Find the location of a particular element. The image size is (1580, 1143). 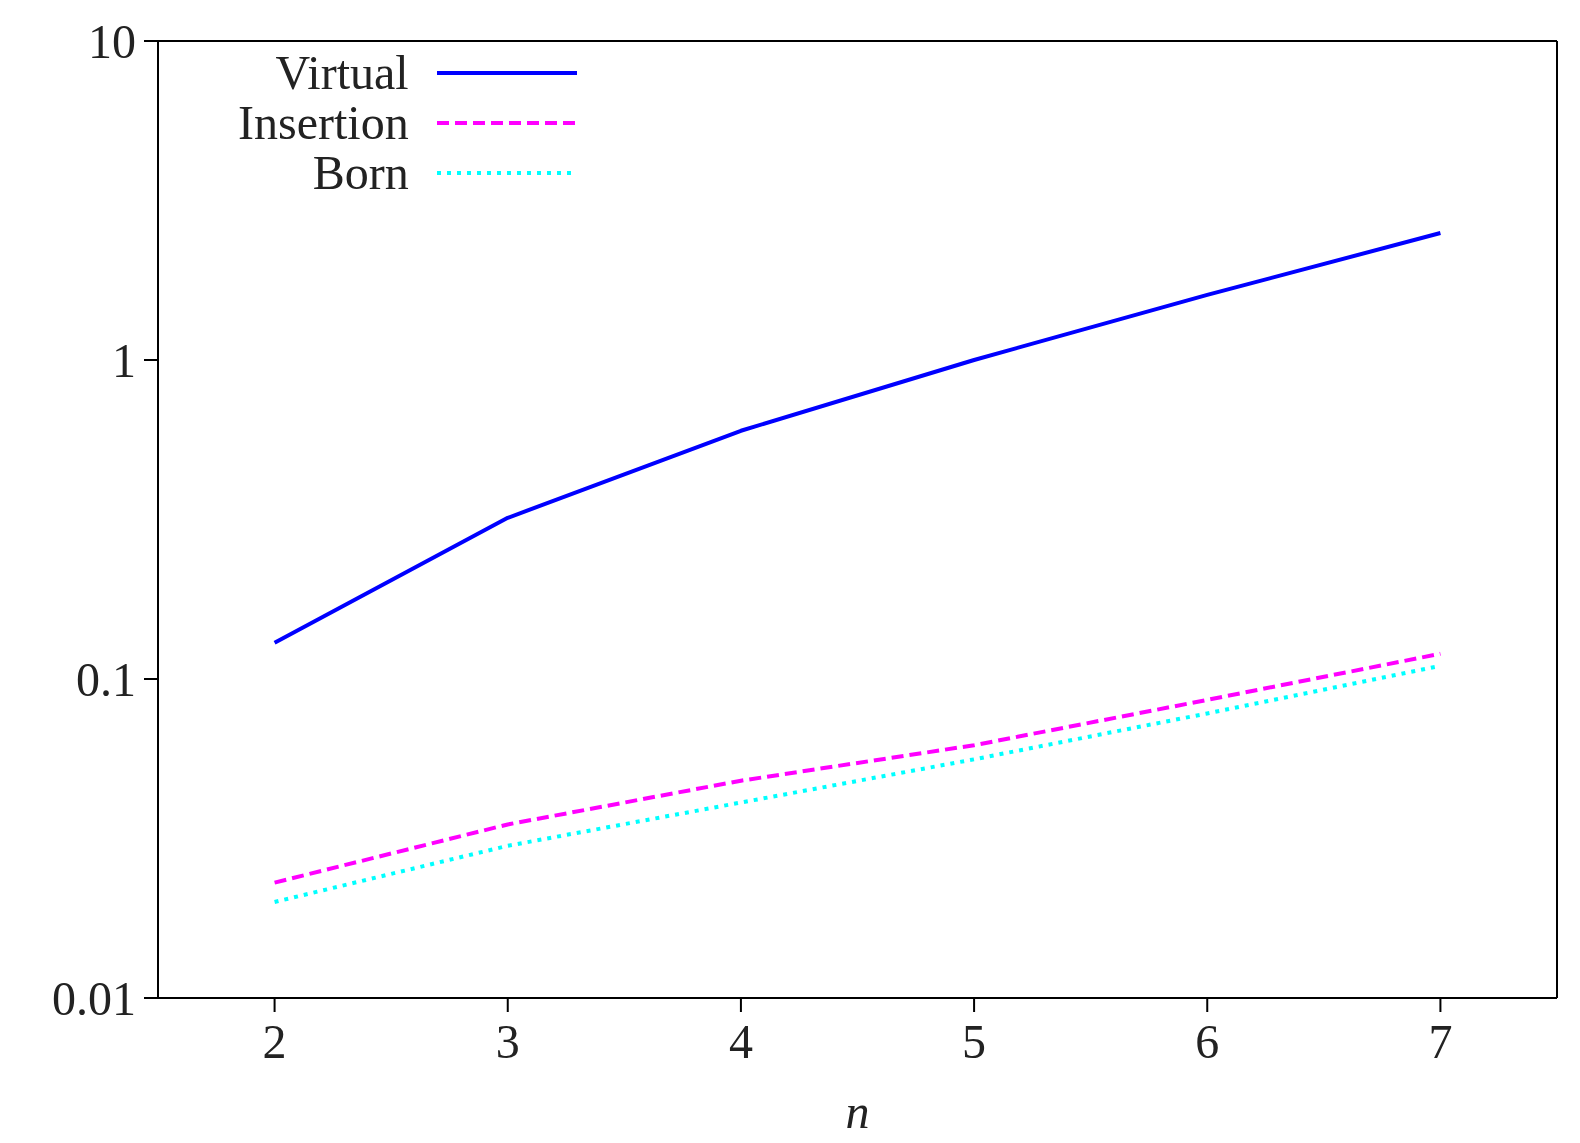

x-tick-label: 5 is located at coordinates (974, 1042).